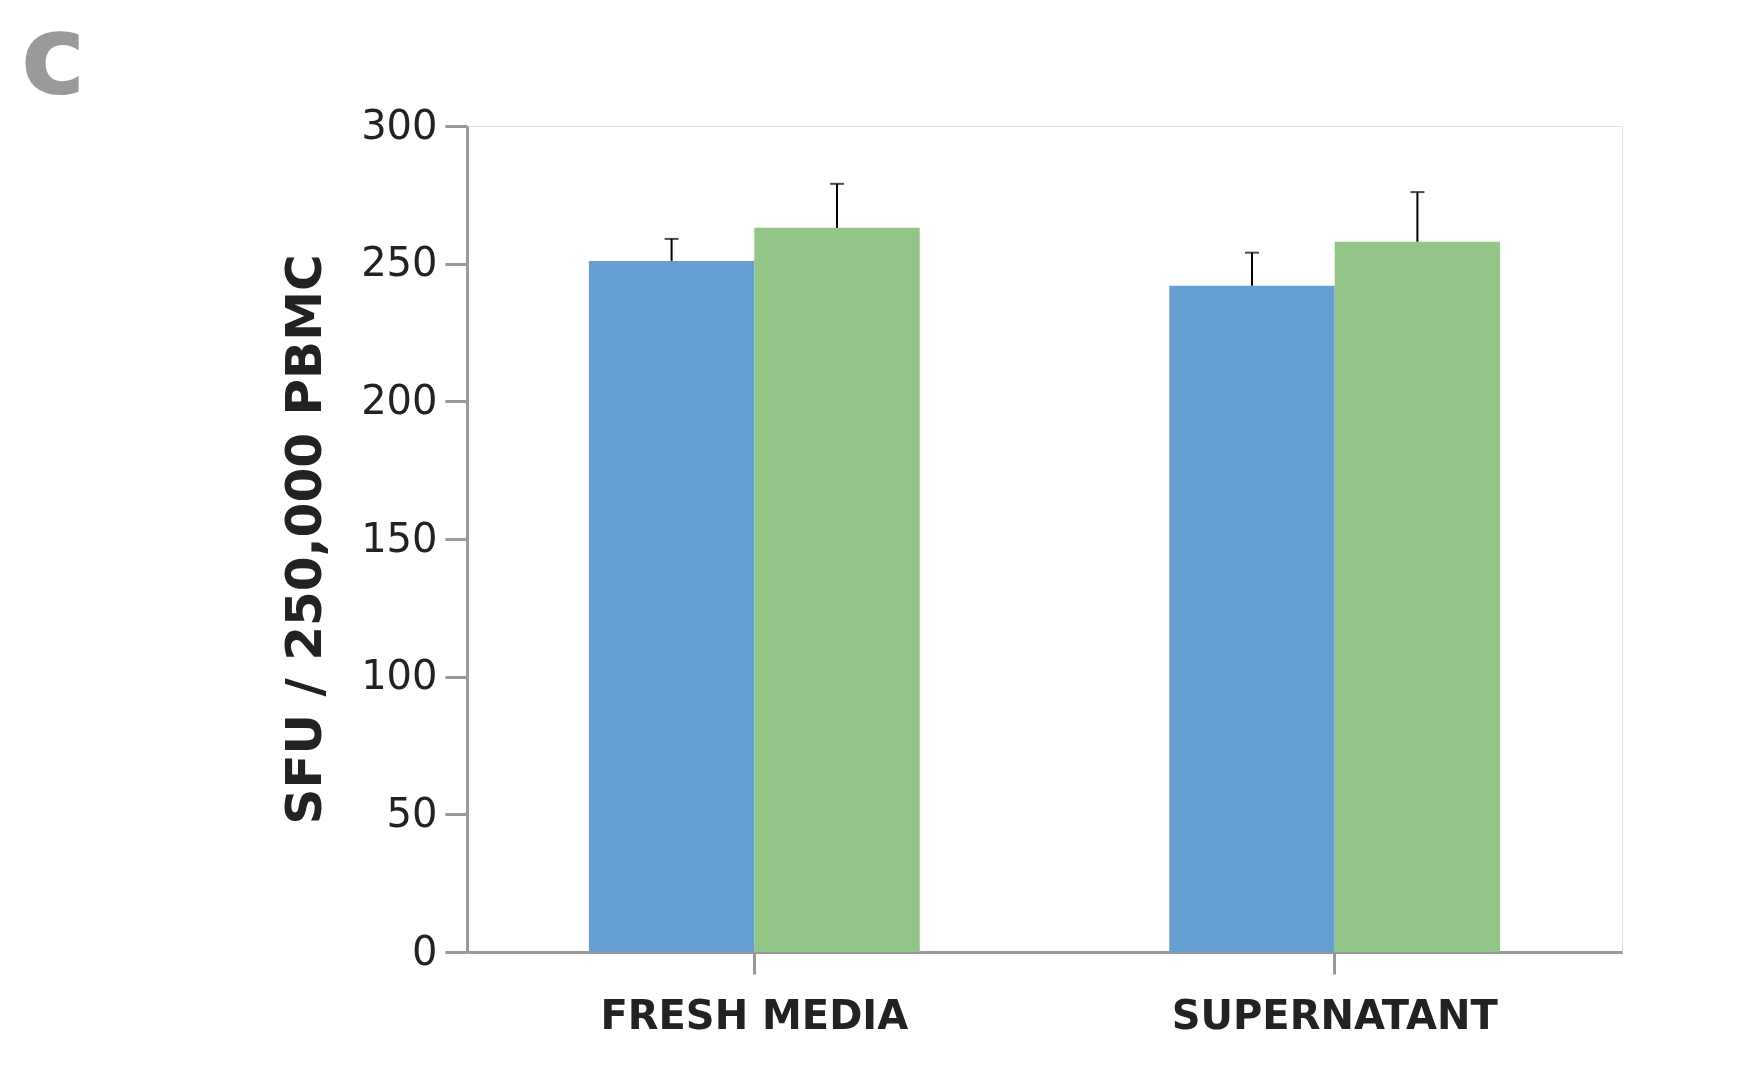 The height and width of the screenshot is (1069, 1747). What do you see at coordinates (399, 399) in the screenshot?
I see `y-tick-label: 200` at bounding box center [399, 399].